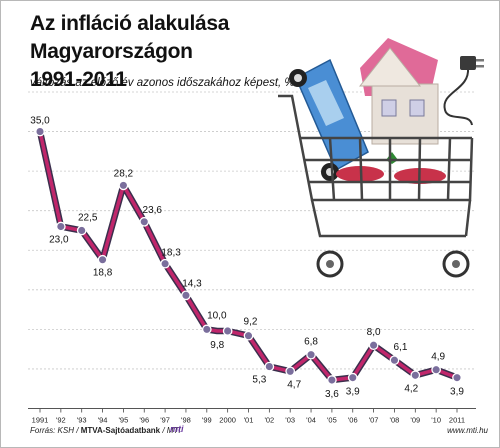  I want to click on x-tick-label: '09, so click(415, 420).